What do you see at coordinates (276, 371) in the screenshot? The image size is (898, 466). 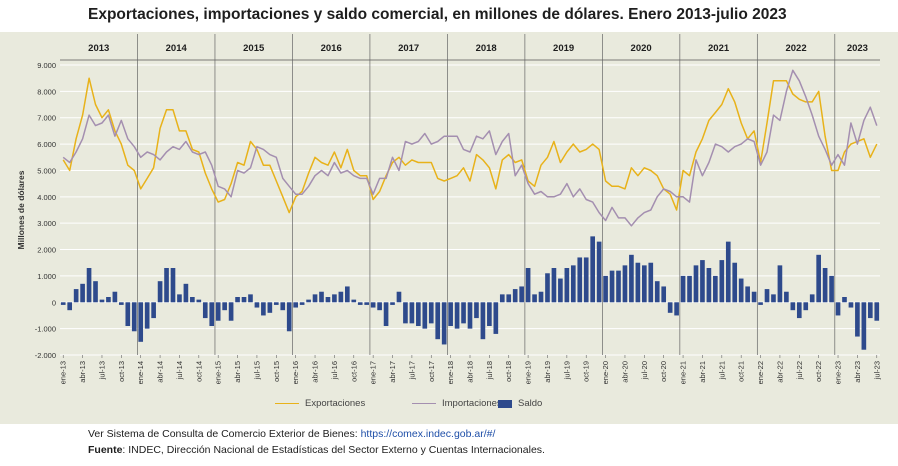 I see `x-tick-label: oct-15` at bounding box center [276, 371].